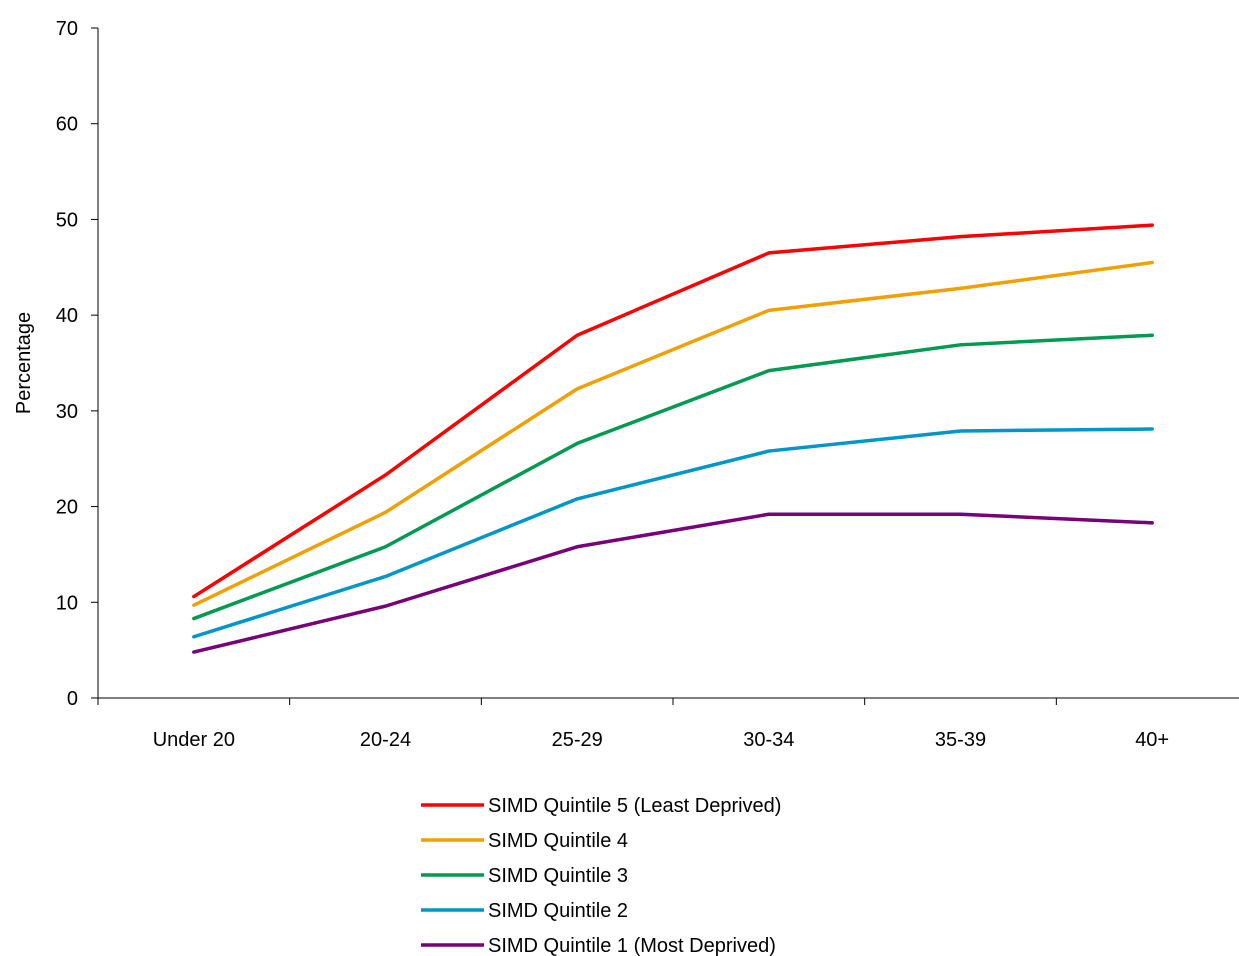 This screenshot has width=1239, height=956. I want to click on legend-label: SIMD Quintile 2, so click(558, 911).